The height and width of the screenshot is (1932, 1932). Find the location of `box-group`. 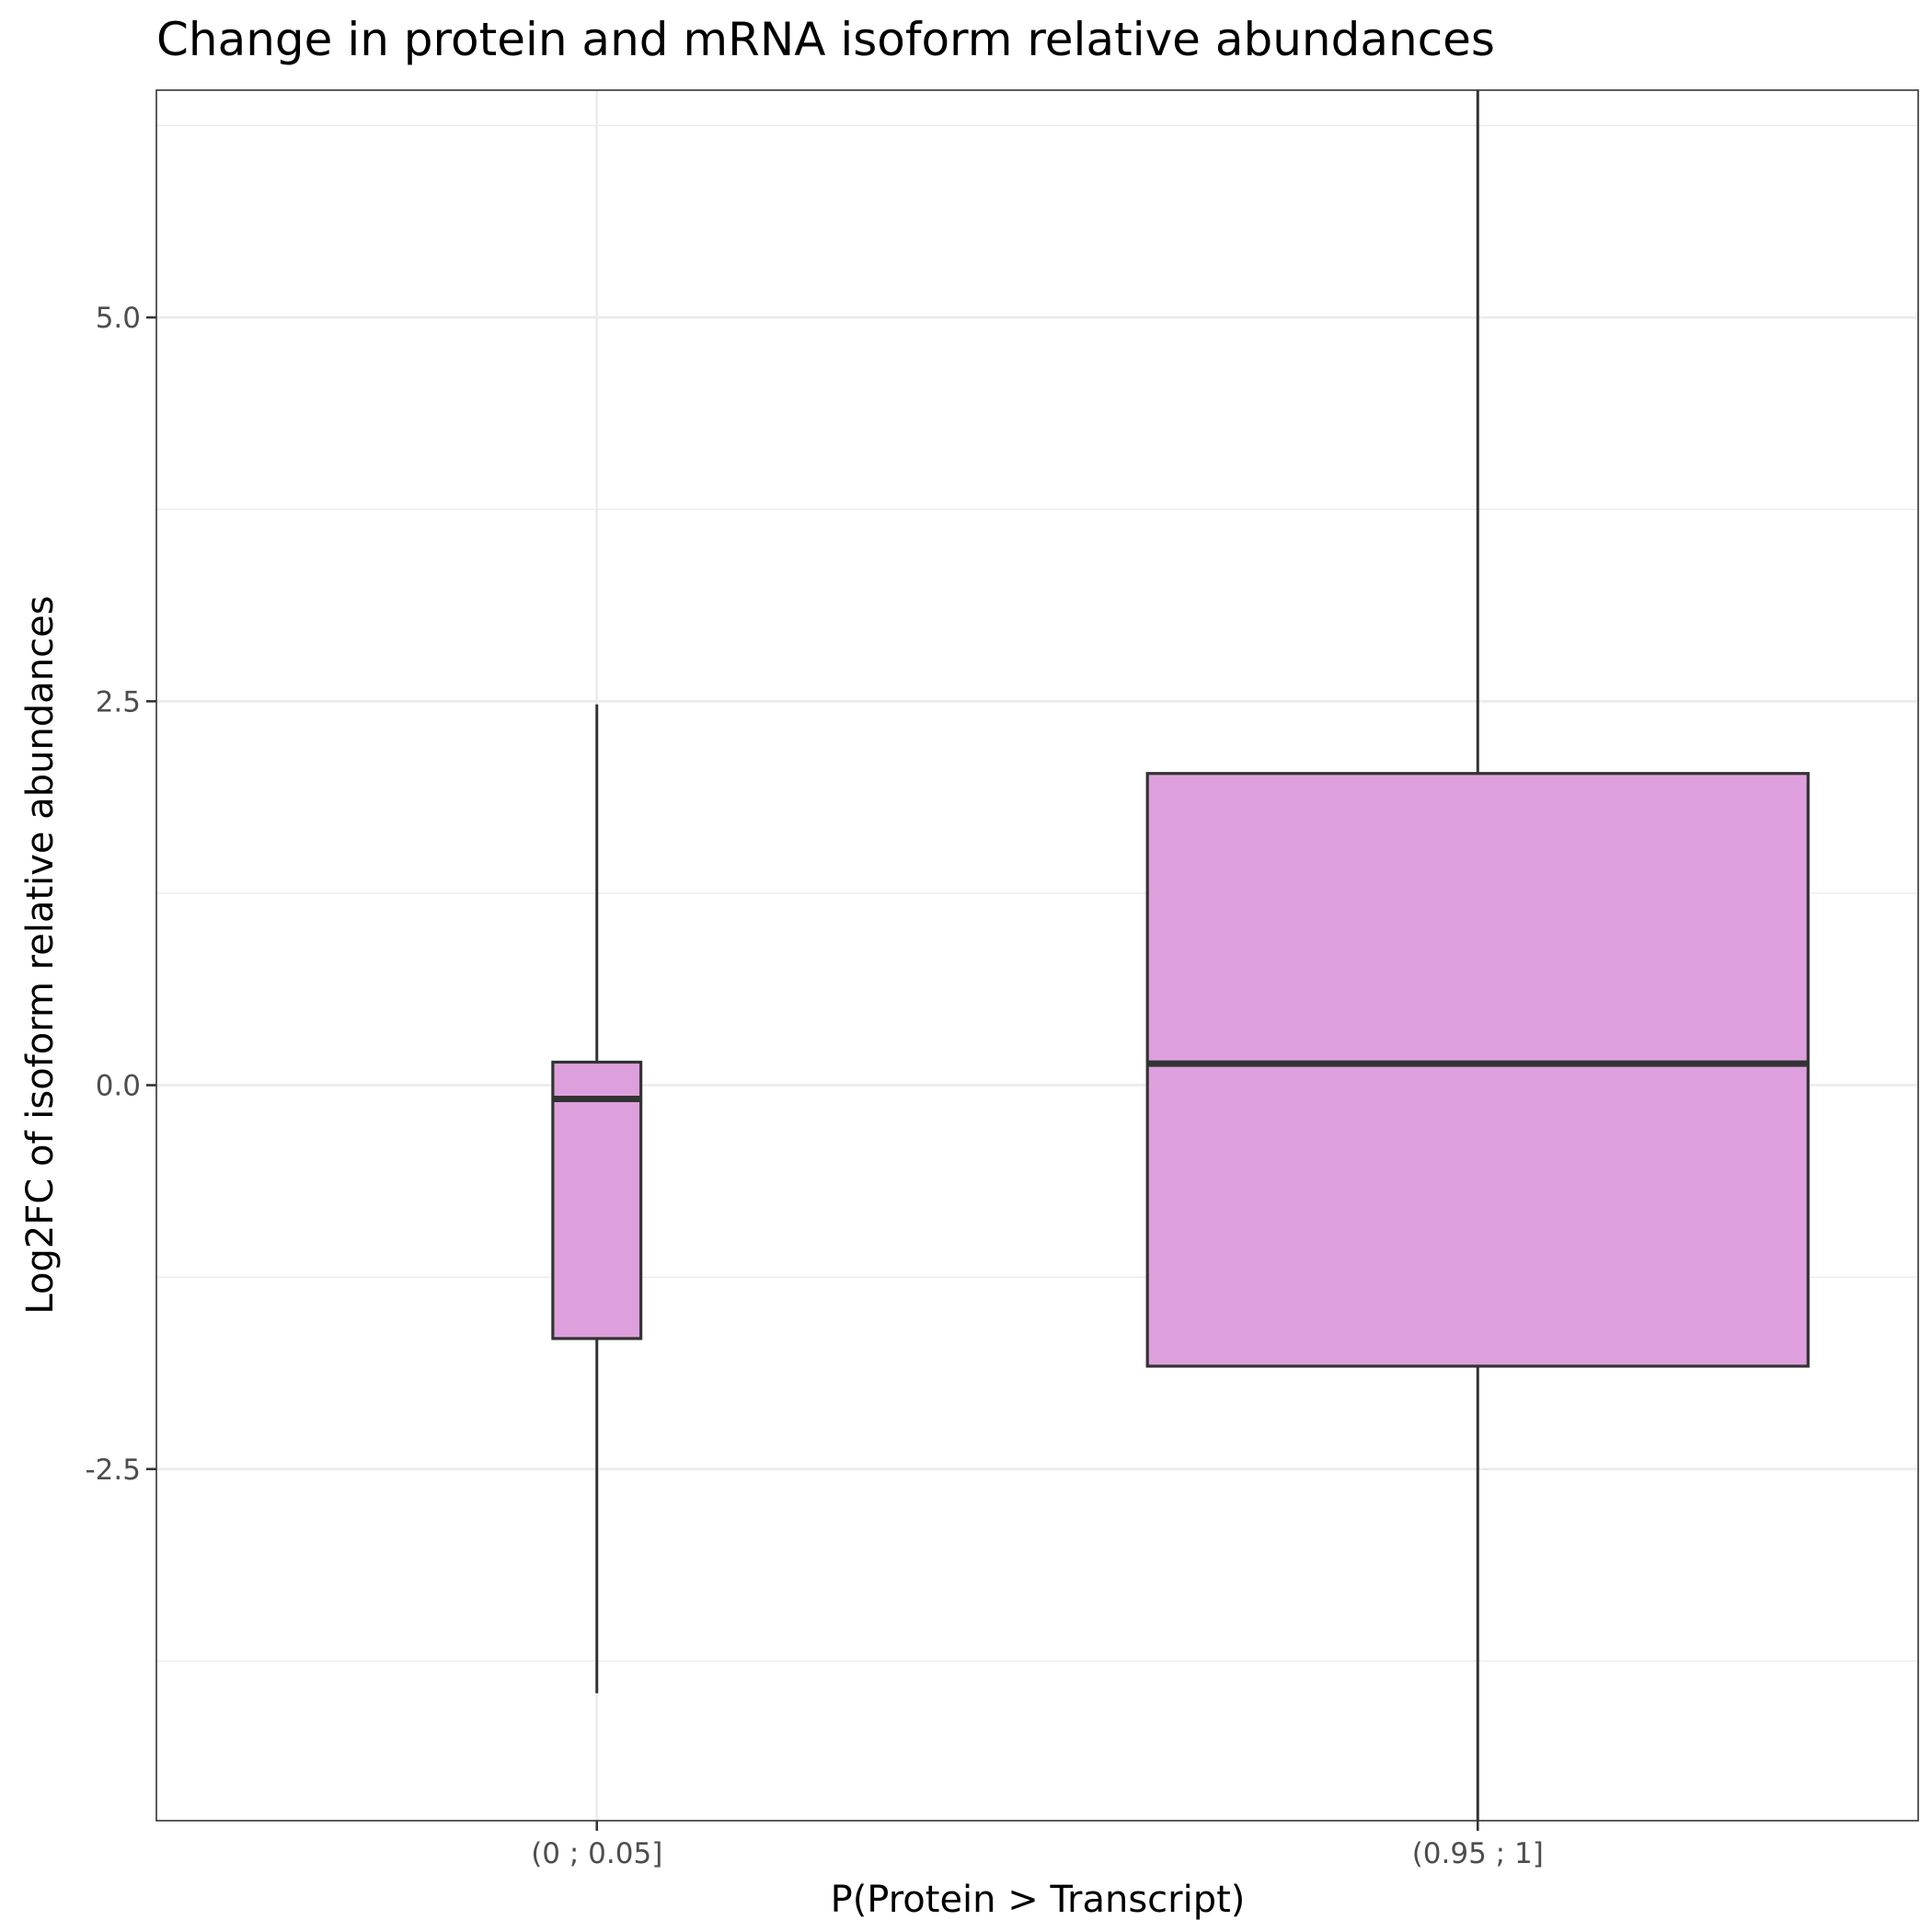

box-group is located at coordinates (597, 1199).